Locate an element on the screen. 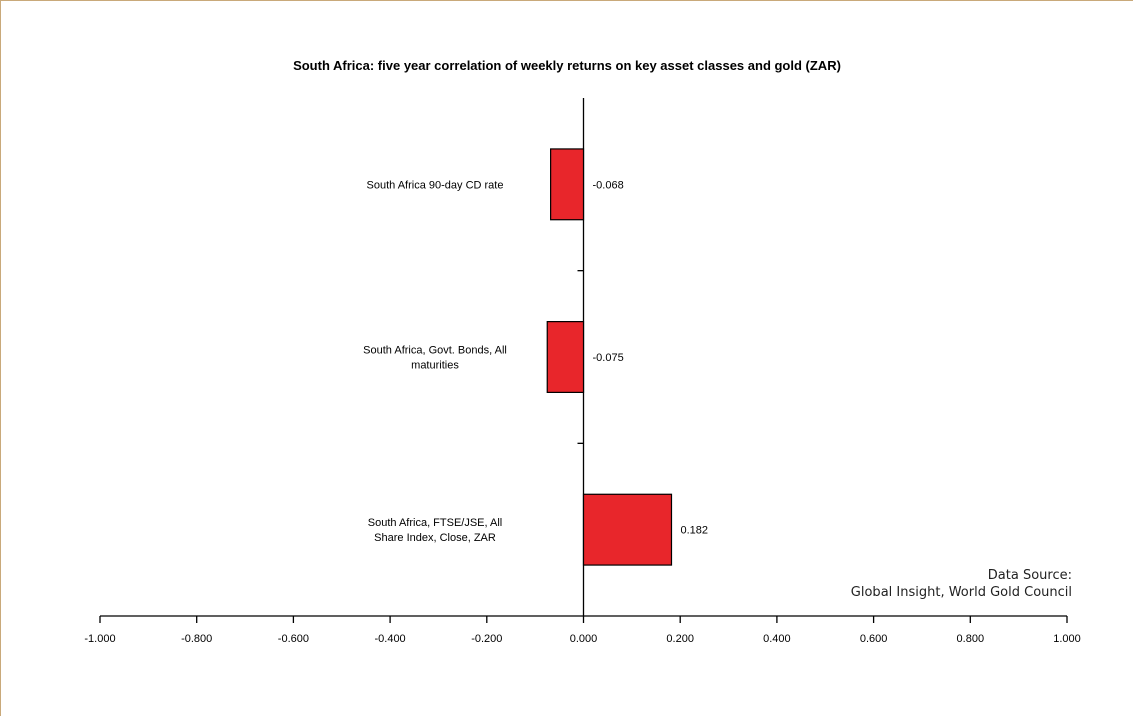 Image resolution: width=1134 pixels, height=717 pixels. x-tick-label: -0.600 is located at coordinates (293, 639).